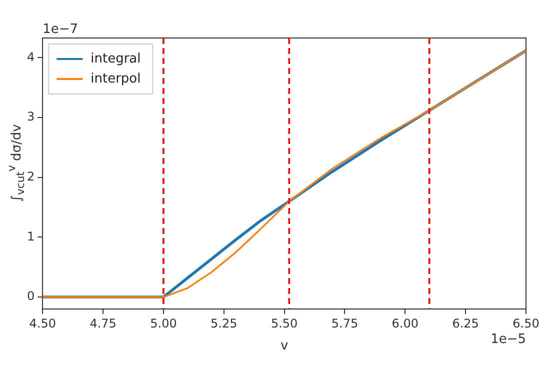 The width and height of the screenshot is (554, 366). I want to click on y-tick-label: 4, so click(30, 57).